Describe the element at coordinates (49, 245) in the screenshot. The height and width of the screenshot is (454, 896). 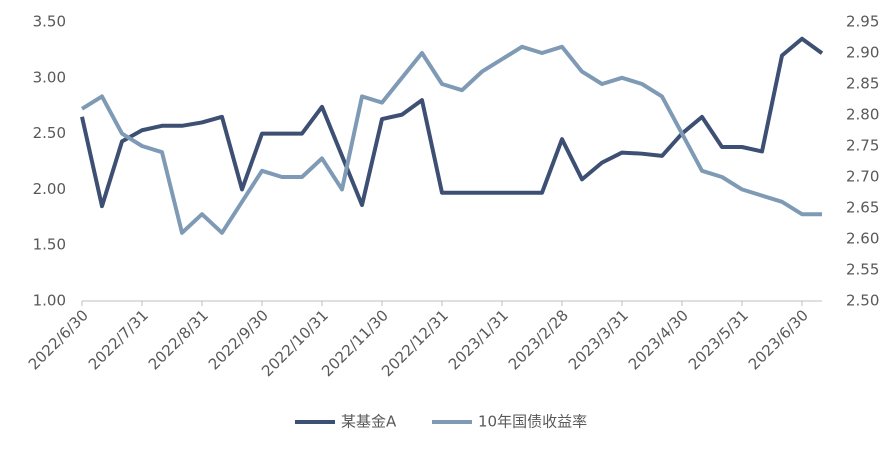
I see `y-tick-label: 1.50` at that location.